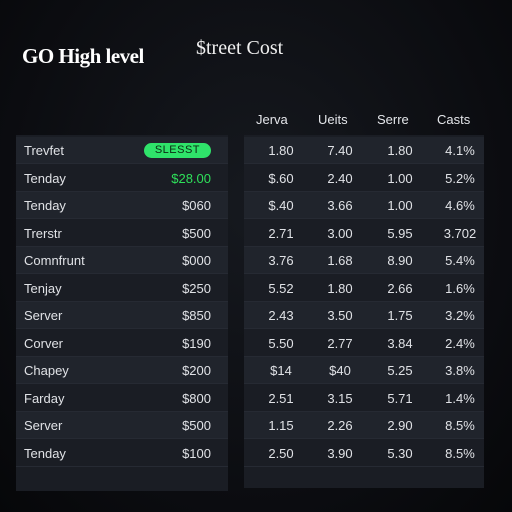 This screenshot has height=512, width=512. Describe the element at coordinates (340, 315) in the screenshot. I see `table-cell: 3.50` at that location.